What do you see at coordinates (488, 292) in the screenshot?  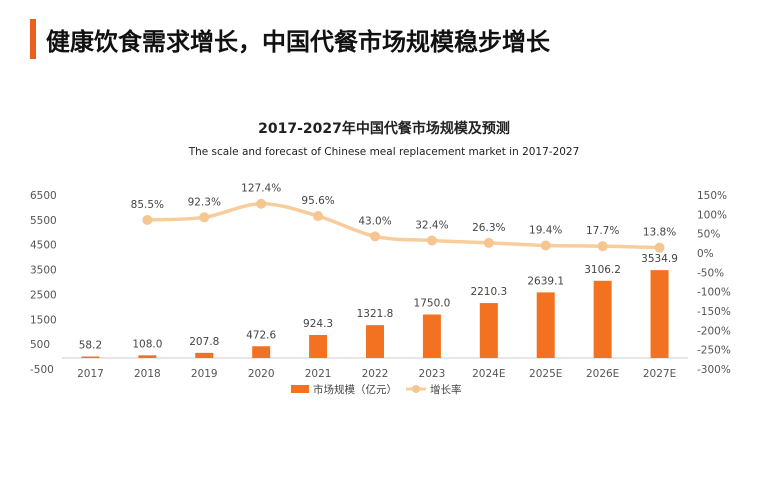 I see `bar-value-label: 2210.3` at bounding box center [488, 292].